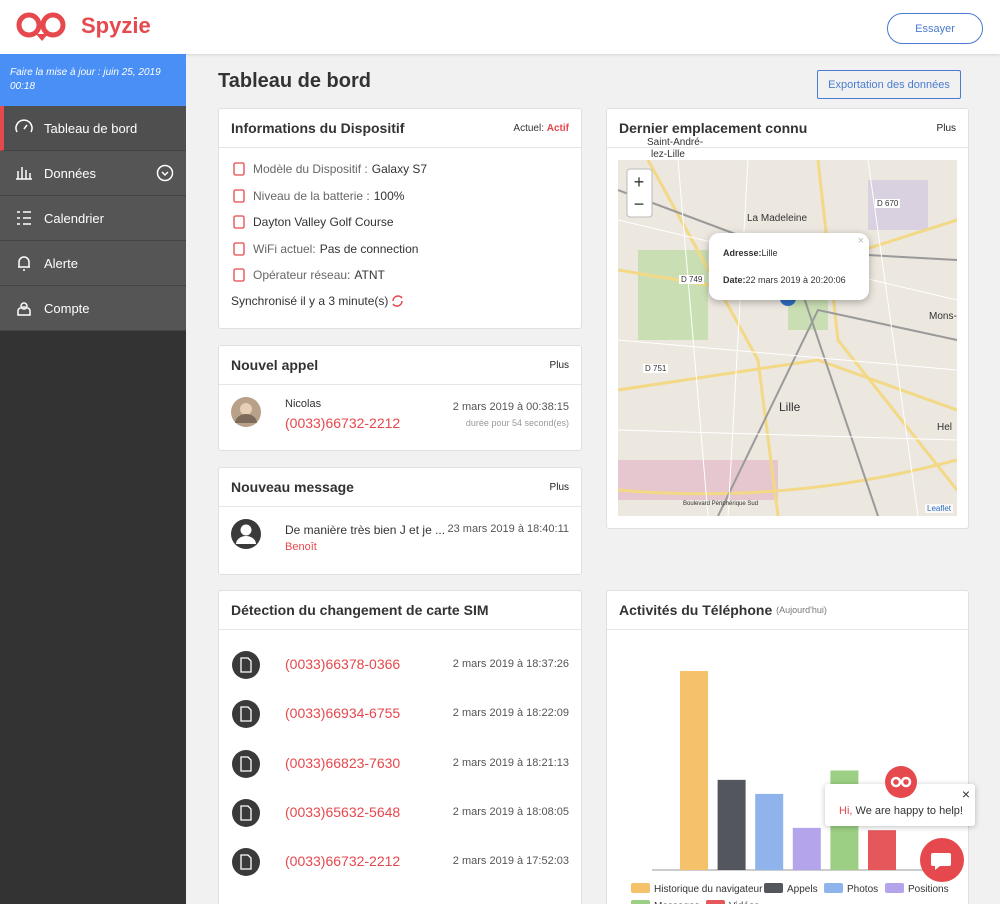 This screenshot has height=904, width=1000. I want to click on menu-item: Tableau de bord, so click(93, 128).